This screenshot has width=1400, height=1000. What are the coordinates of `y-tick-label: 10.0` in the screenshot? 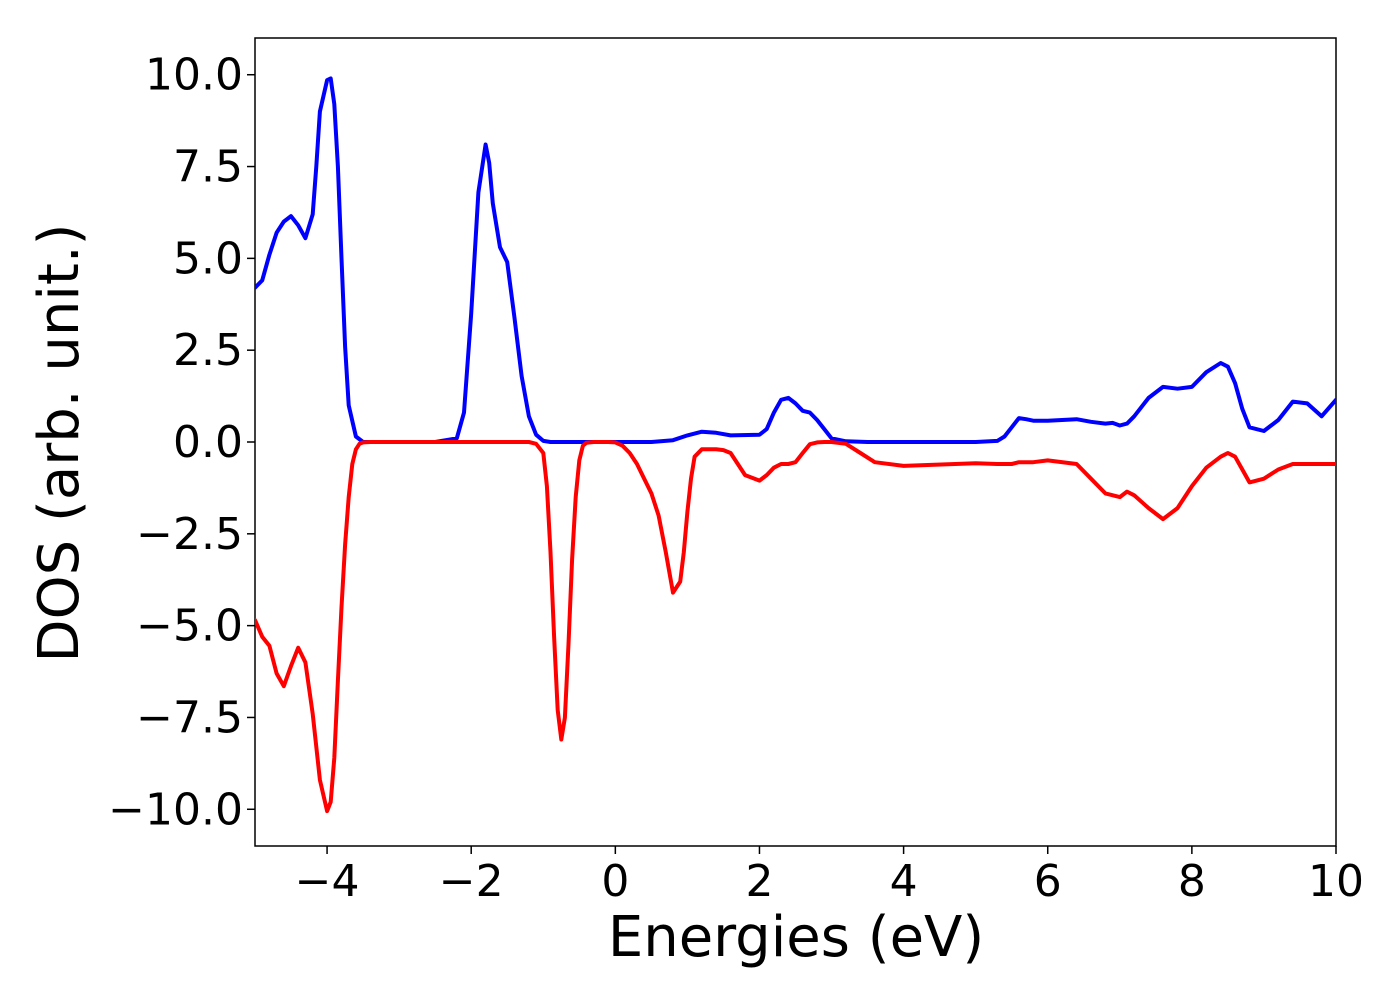 It's located at (194, 75).